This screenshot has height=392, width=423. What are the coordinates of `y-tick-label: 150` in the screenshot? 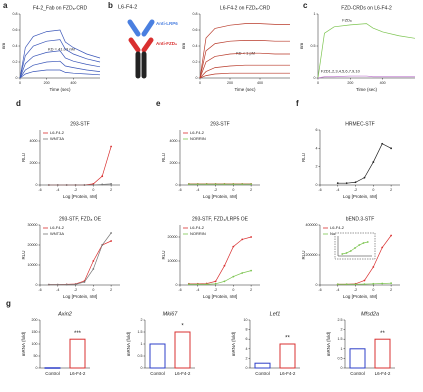 It's located at (35, 332).